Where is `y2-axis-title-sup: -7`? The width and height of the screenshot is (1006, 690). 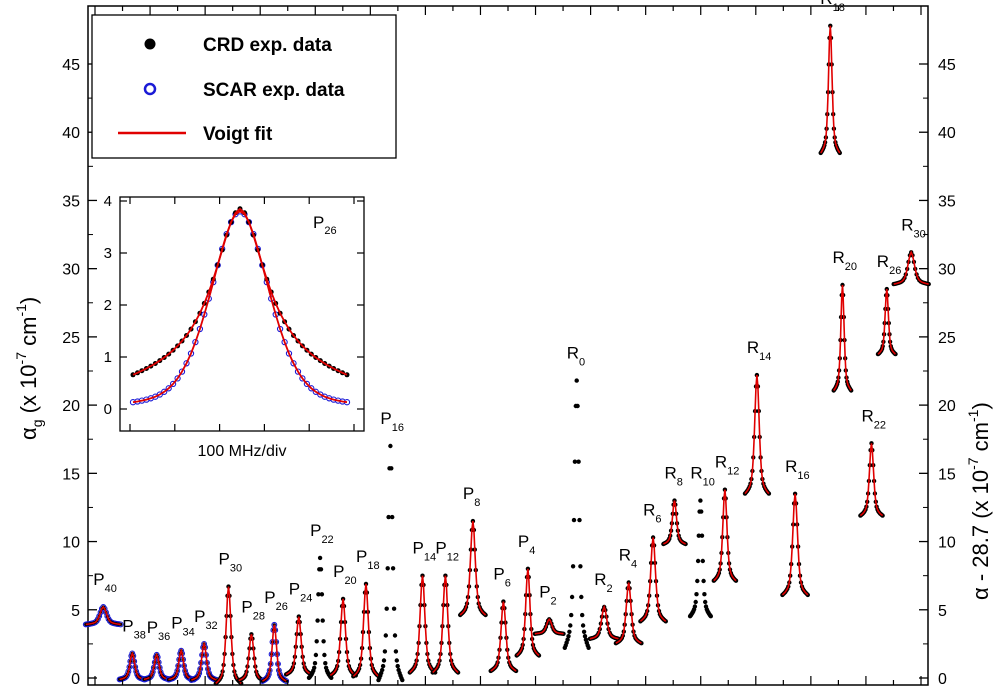 y2-axis-title-sup: -7 is located at coordinates (973, 463).